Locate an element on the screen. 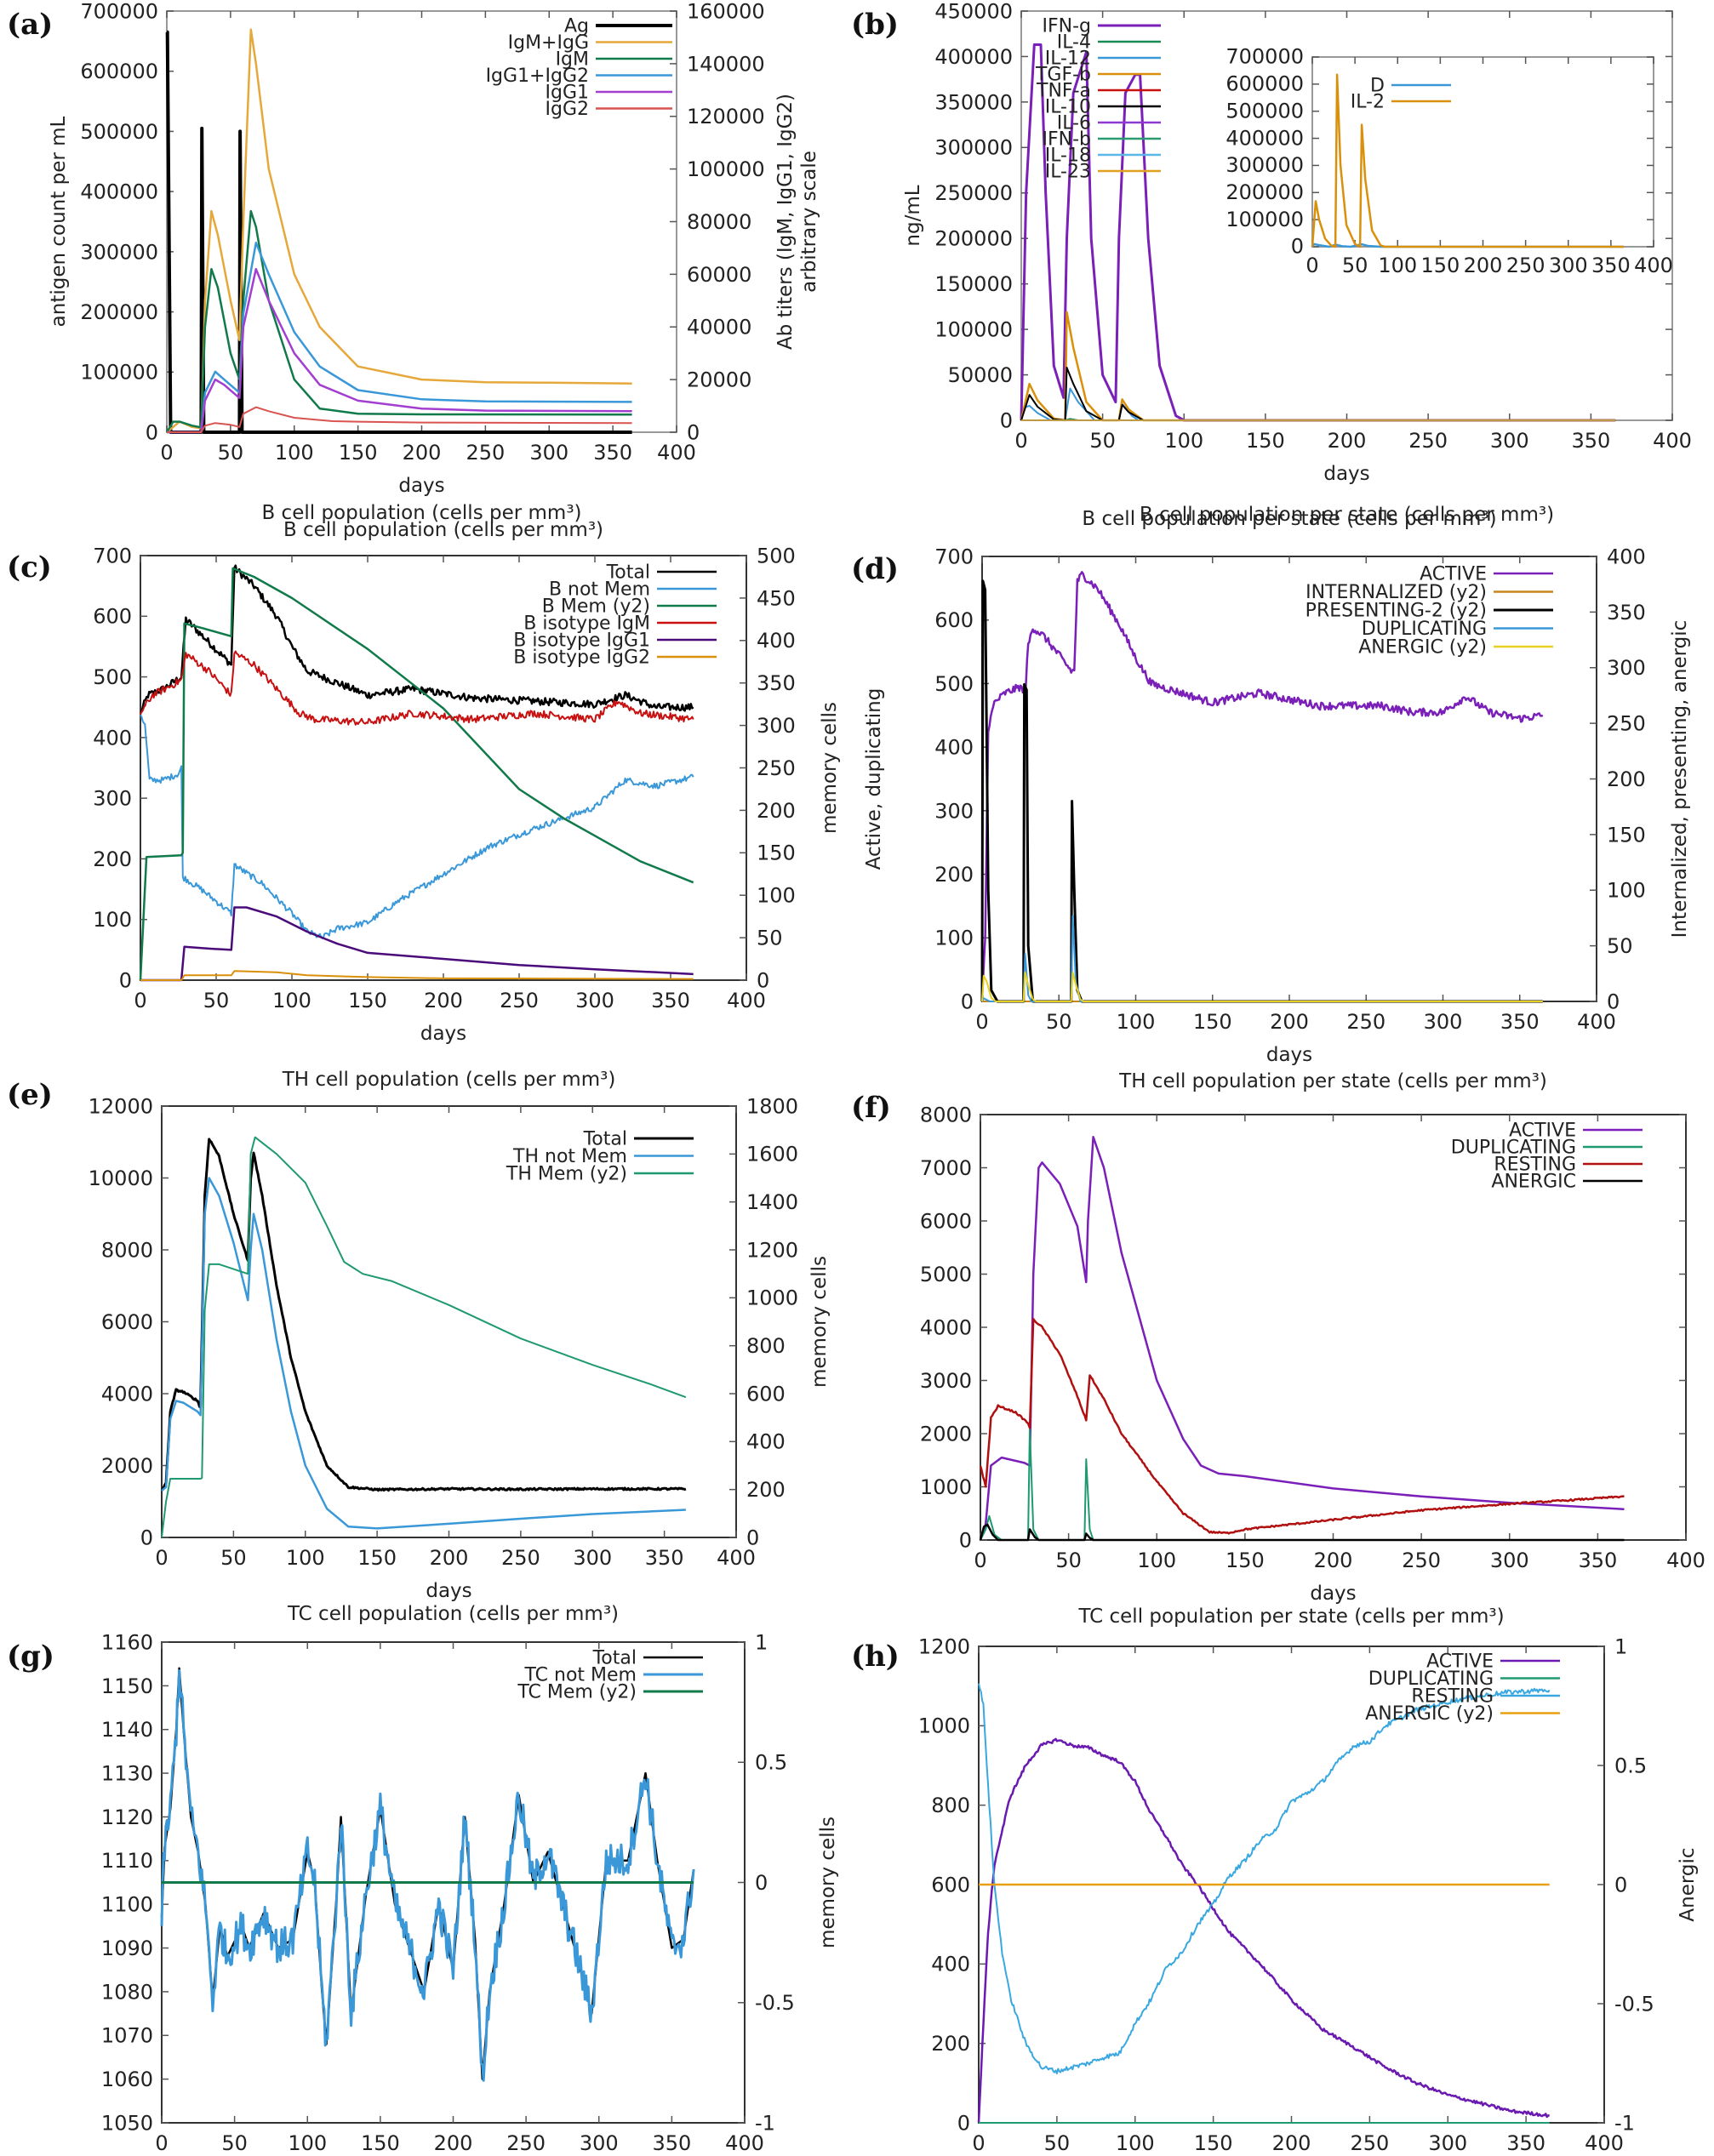  y-tick-label: 1130 is located at coordinates (127, 1773).